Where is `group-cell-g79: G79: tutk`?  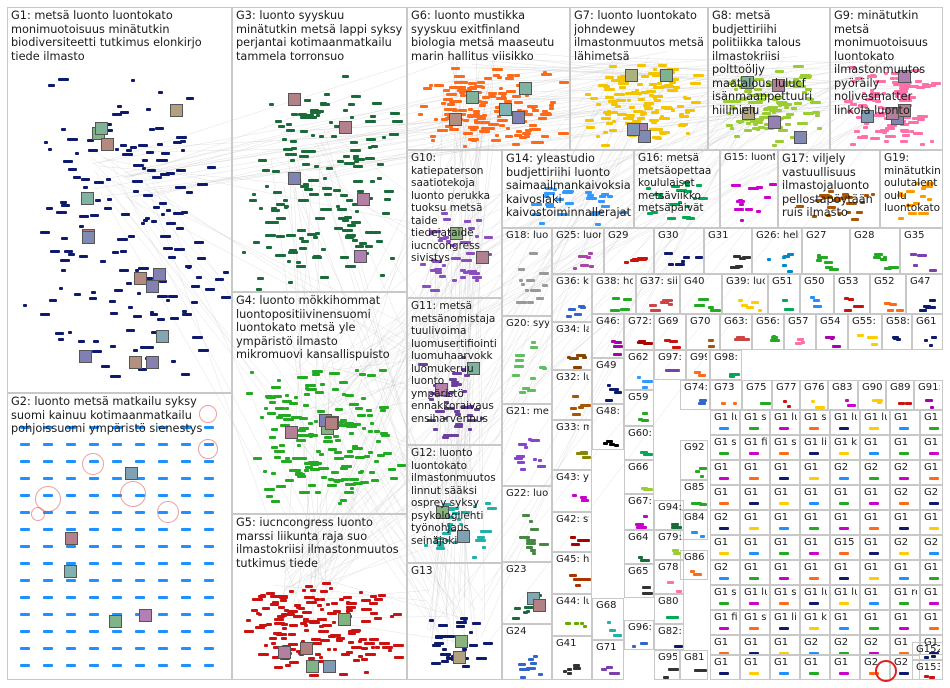
group-cell-g79: G79: tutk is located at coordinates (669, 545).